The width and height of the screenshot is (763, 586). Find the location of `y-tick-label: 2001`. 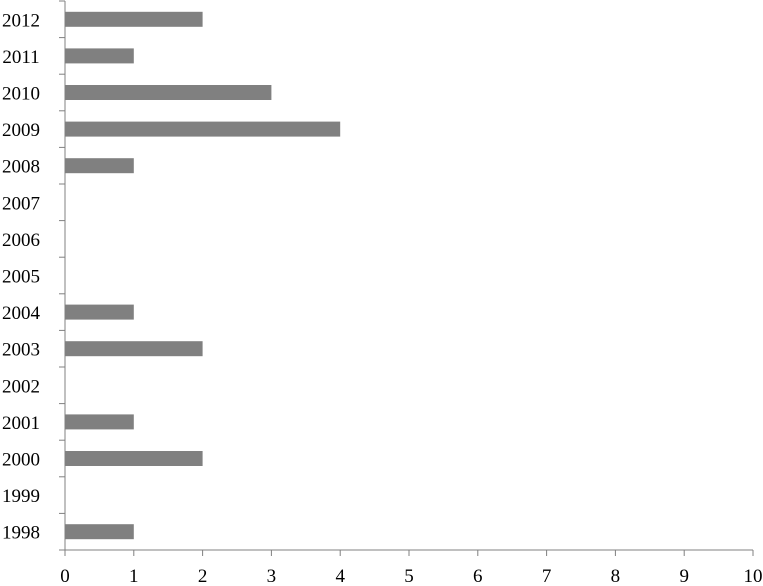

y-tick-label: 2001 is located at coordinates (21, 423).